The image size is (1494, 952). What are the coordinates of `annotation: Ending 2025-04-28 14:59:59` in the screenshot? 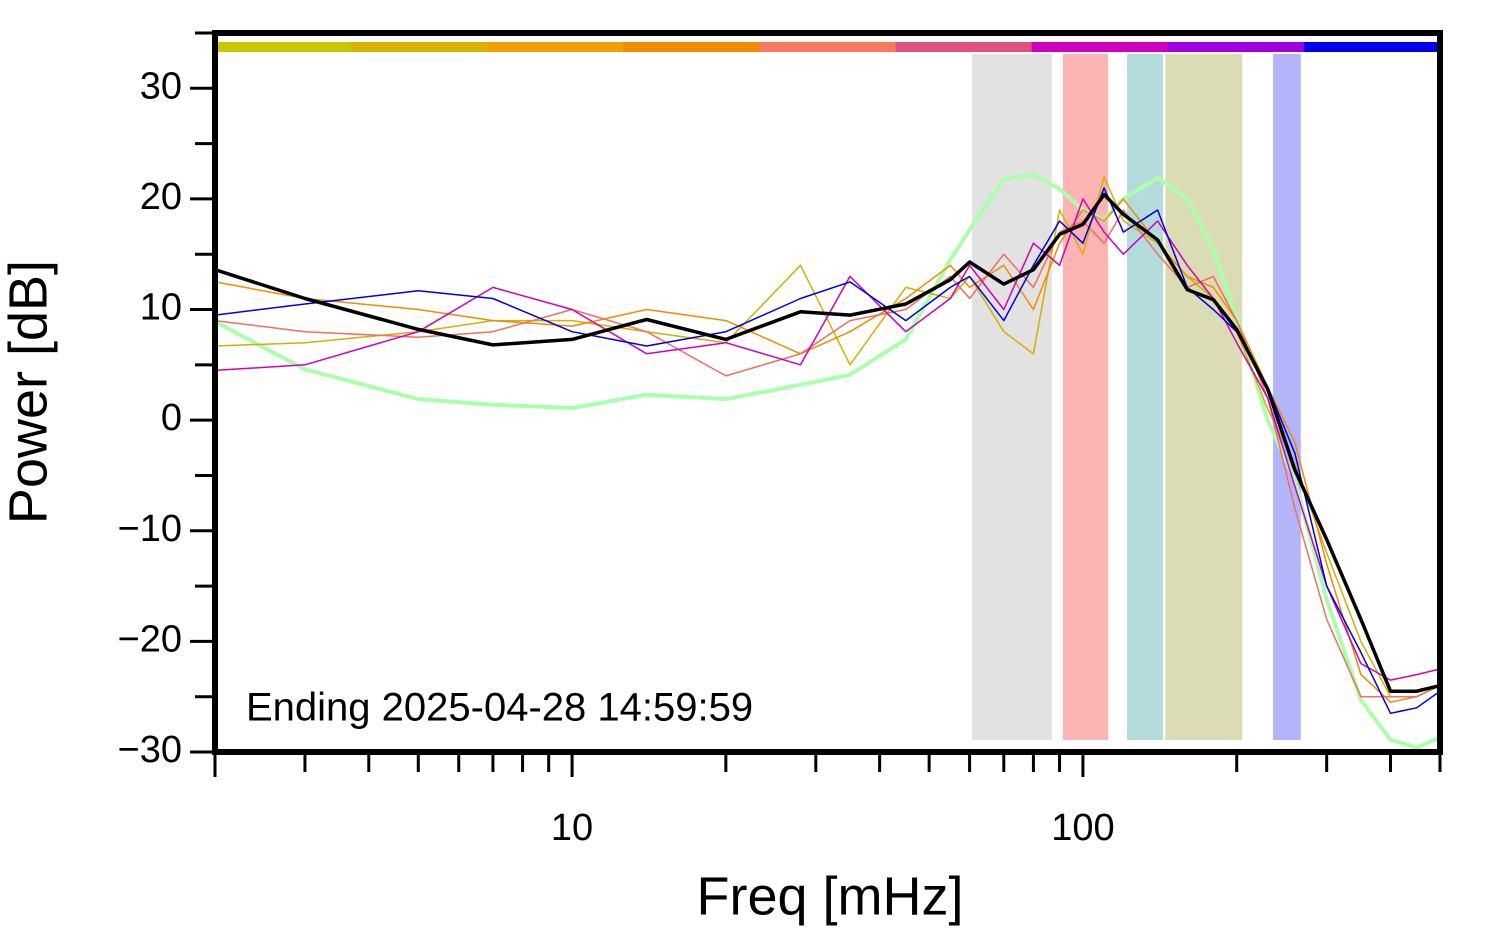 It's located at (499, 708).